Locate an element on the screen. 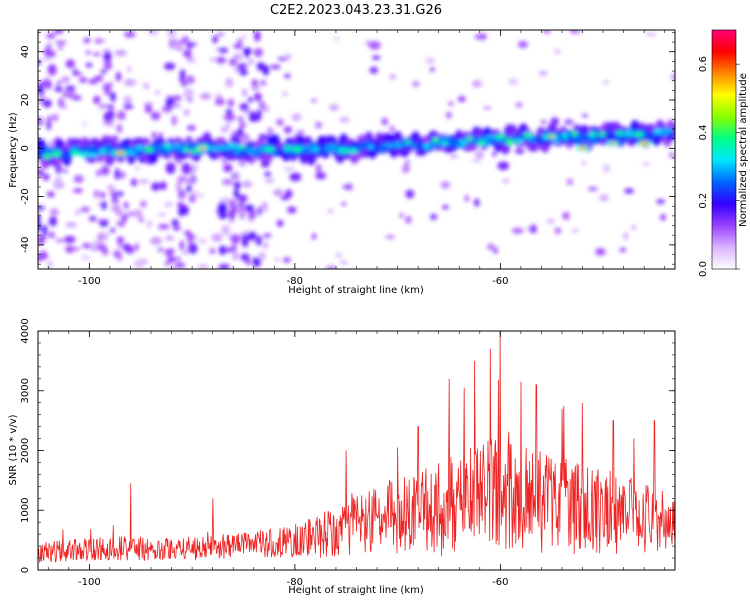  spectrogram-y-tick-label: 40 is located at coordinates (25, 51).